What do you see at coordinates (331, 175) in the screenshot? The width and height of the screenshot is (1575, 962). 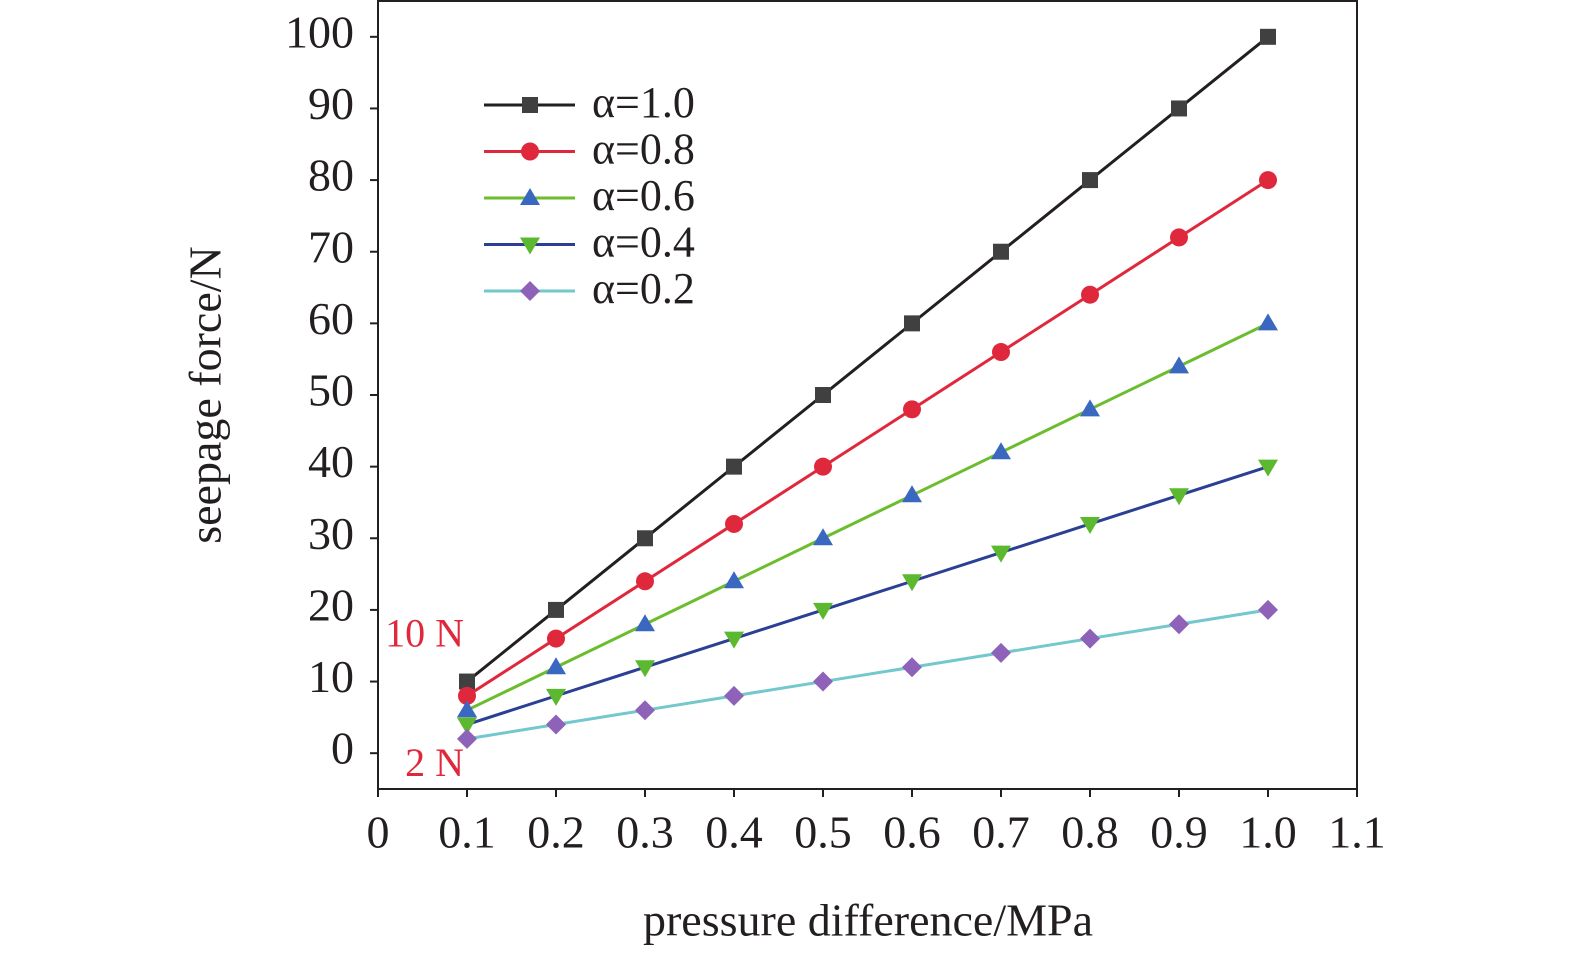 I see `y-tick-label: 80` at bounding box center [331, 175].